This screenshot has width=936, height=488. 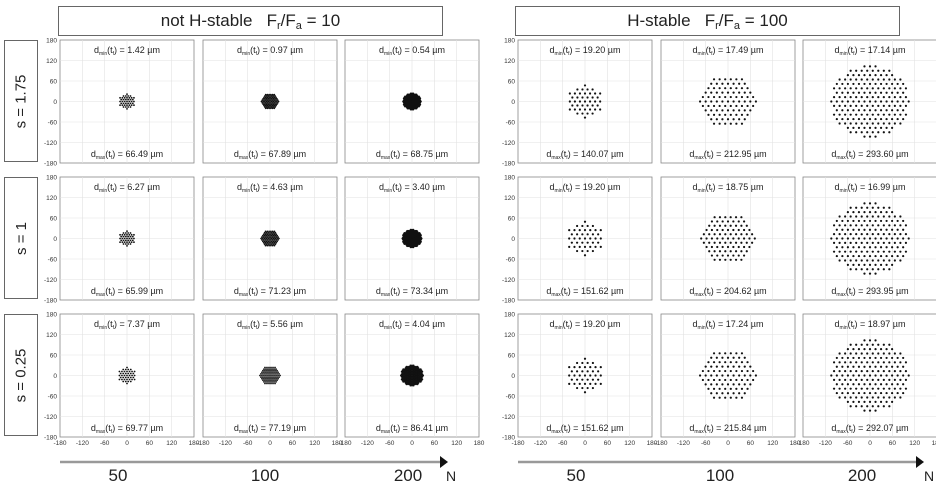 What do you see at coordinates (584, 155) in the screenshot?
I see `dmax-label: dmax(tf) = 140.07 µm` at bounding box center [584, 155].